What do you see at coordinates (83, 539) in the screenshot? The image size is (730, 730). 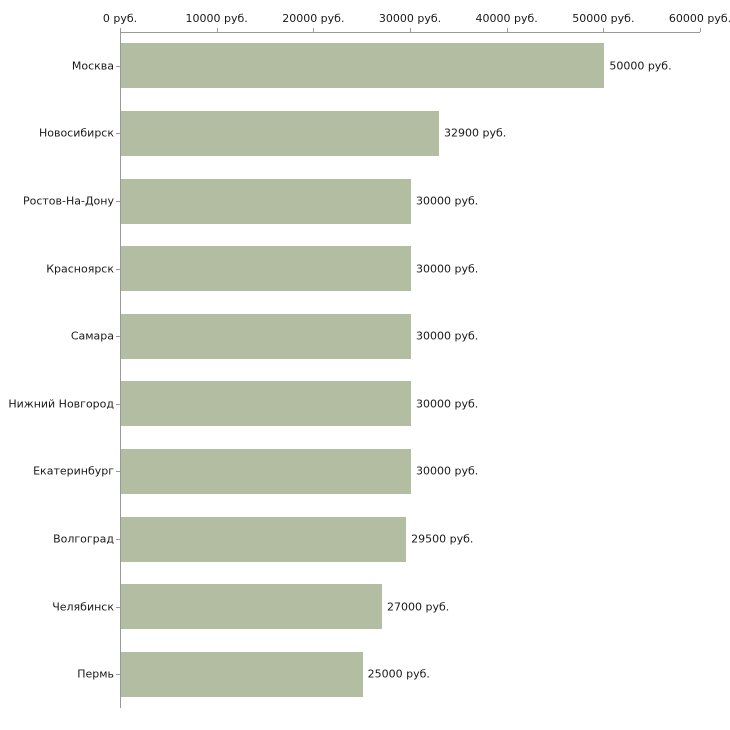 I see `category-label: Волгоград` at bounding box center [83, 539].